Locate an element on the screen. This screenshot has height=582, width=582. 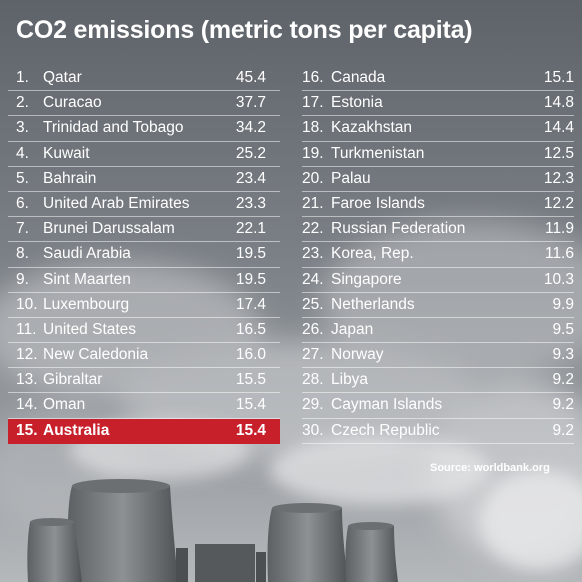
table-row: 5. Bahrain 23.4 is located at coordinates (144, 179).